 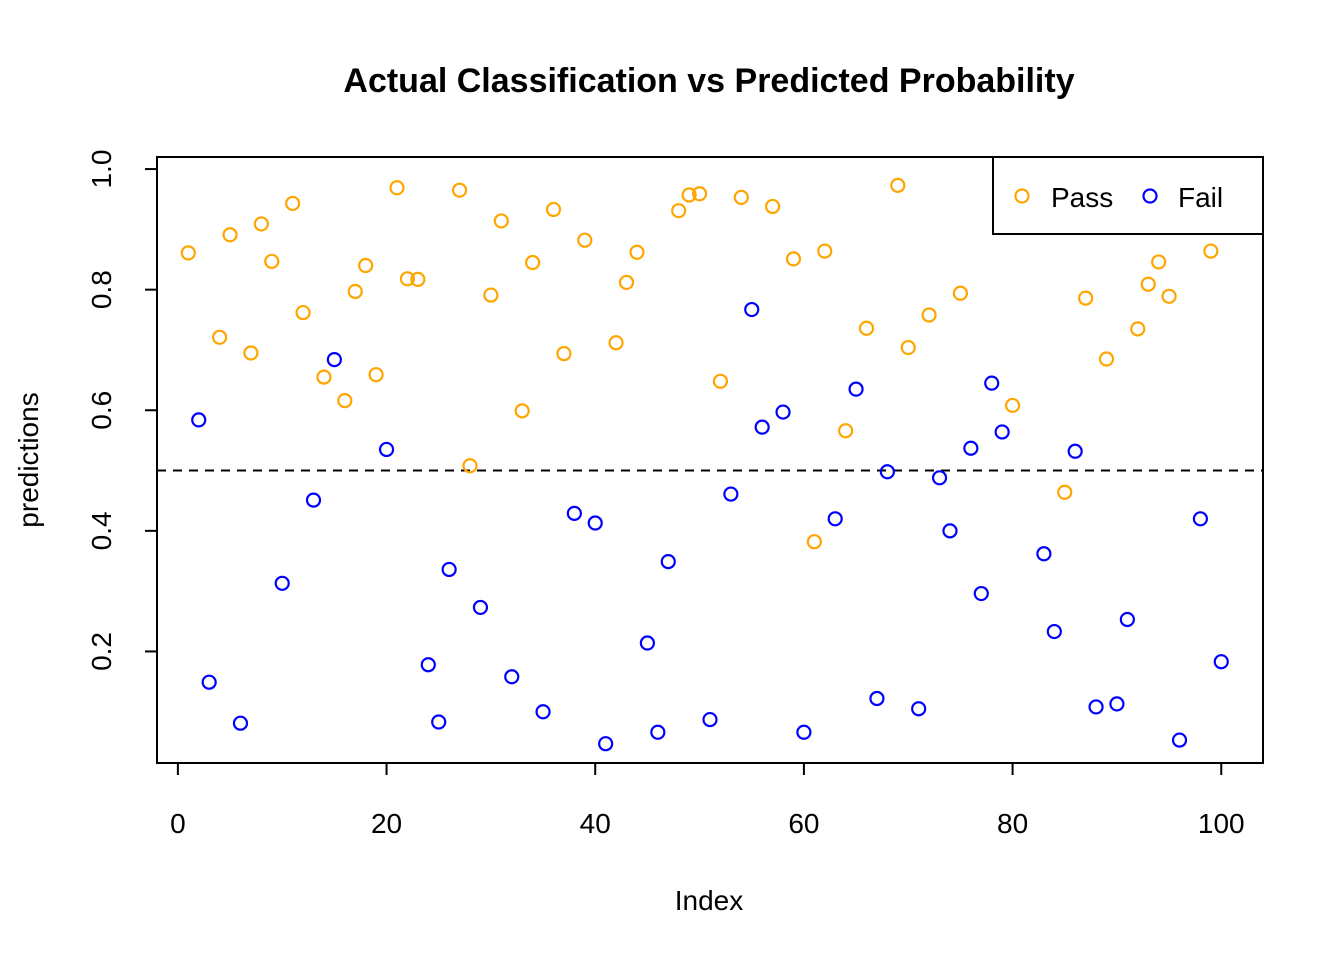 I want to click on y-tick-label: 0.2, so click(x=101, y=651).